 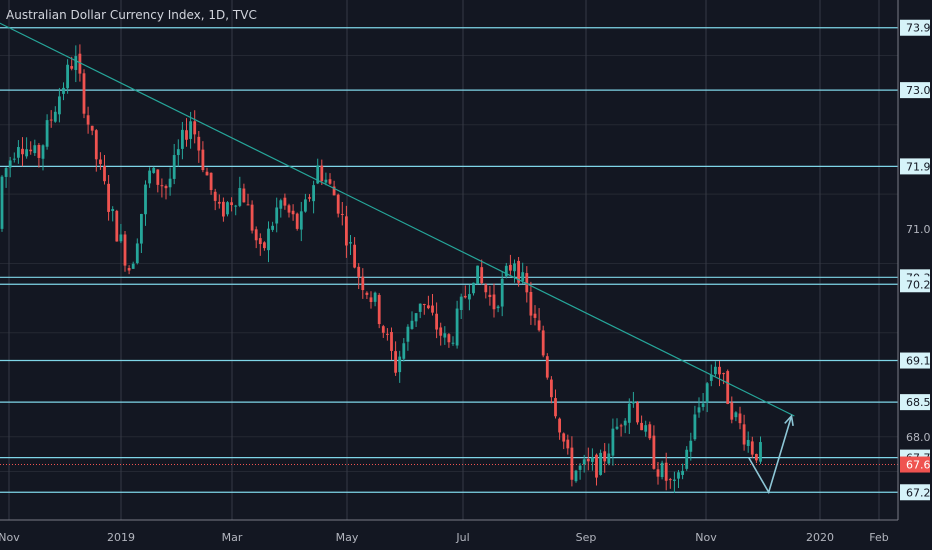 I want to click on last-price-tag-bg, so click(x=915, y=464).